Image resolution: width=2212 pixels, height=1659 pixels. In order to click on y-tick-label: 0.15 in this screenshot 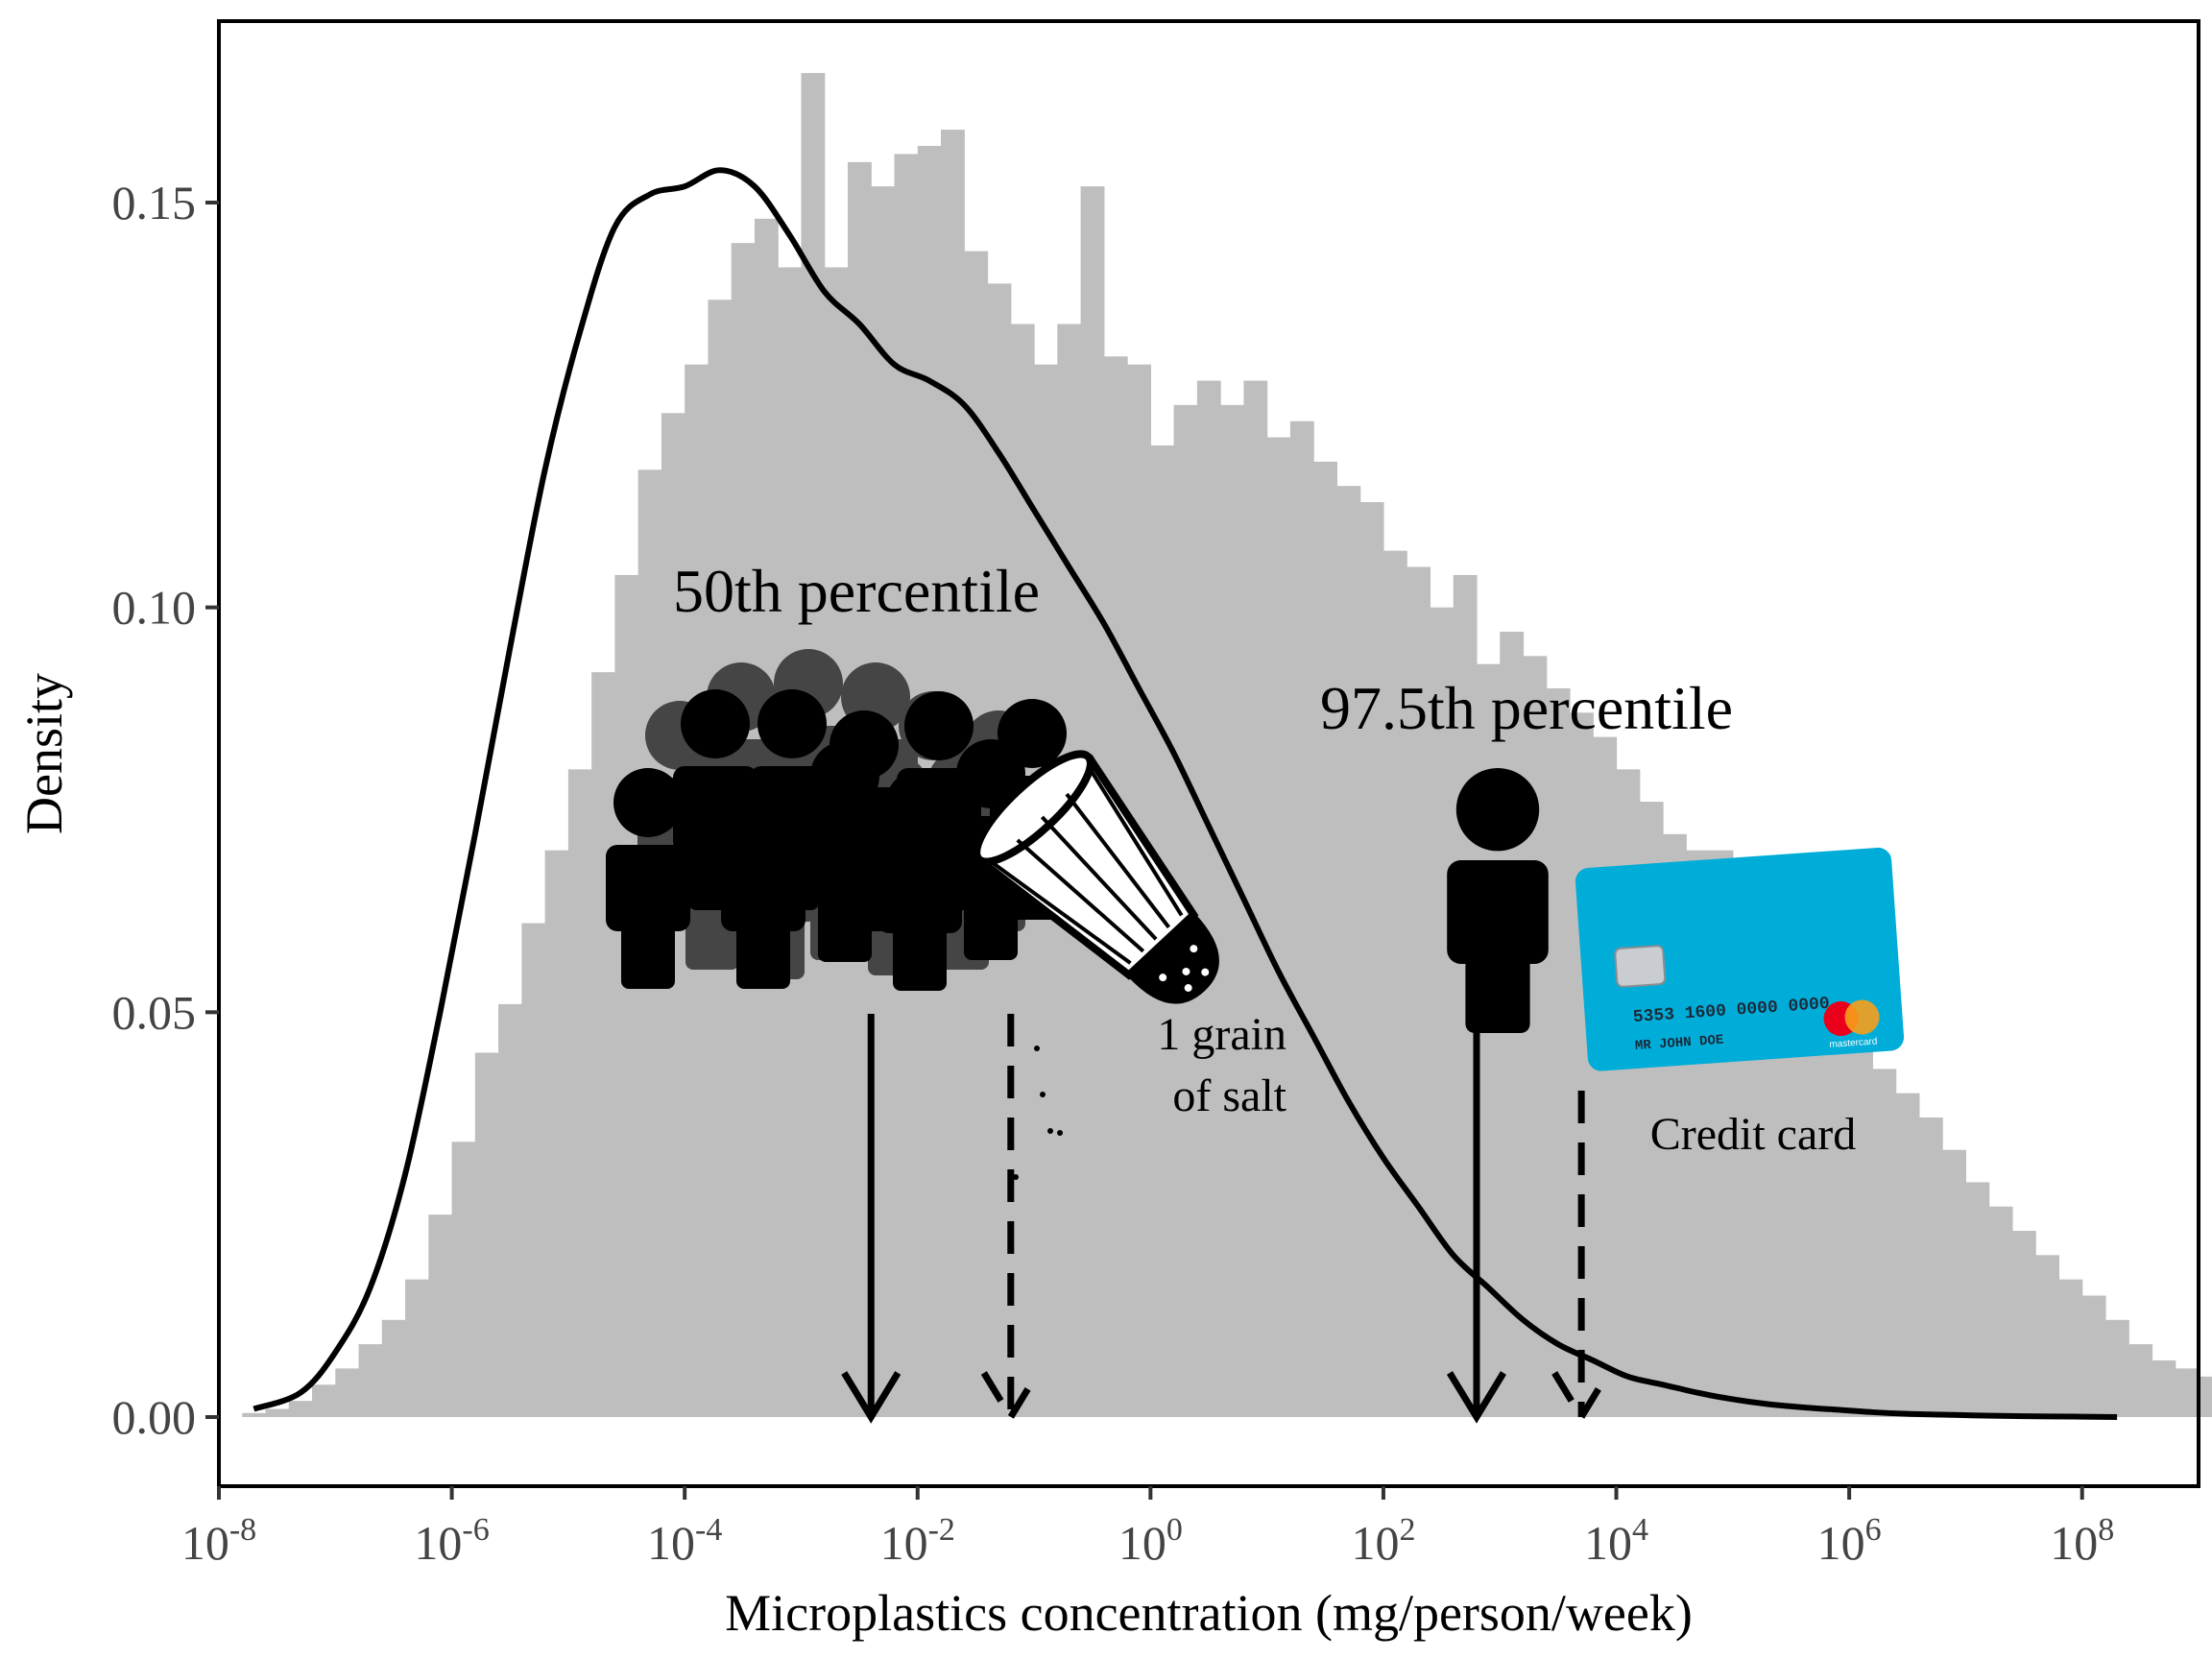, I will do `click(155, 202)`.